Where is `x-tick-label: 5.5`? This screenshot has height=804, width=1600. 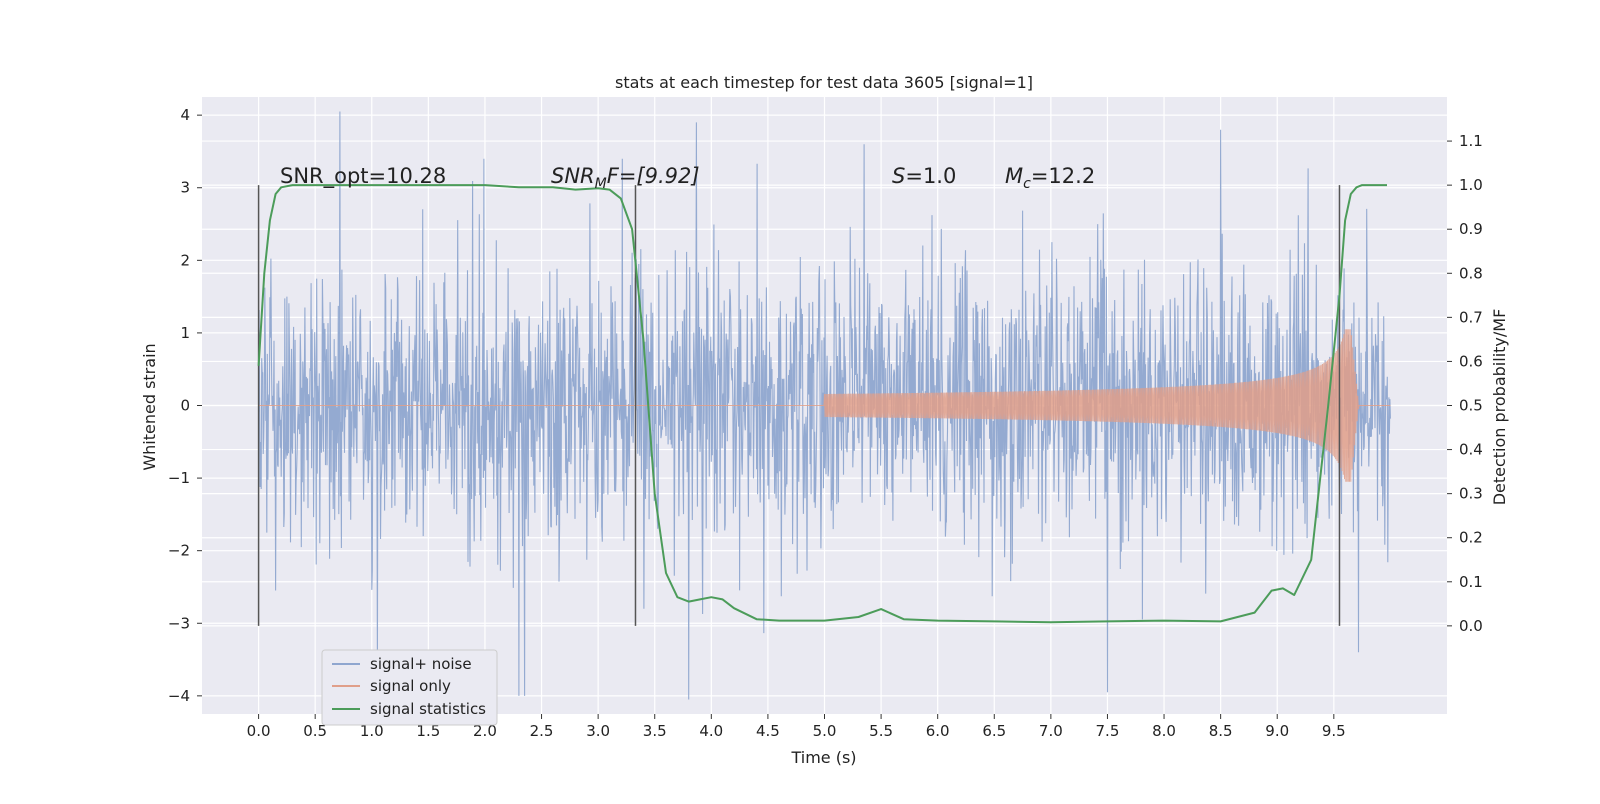 x-tick-label: 5.5 is located at coordinates (881, 731).